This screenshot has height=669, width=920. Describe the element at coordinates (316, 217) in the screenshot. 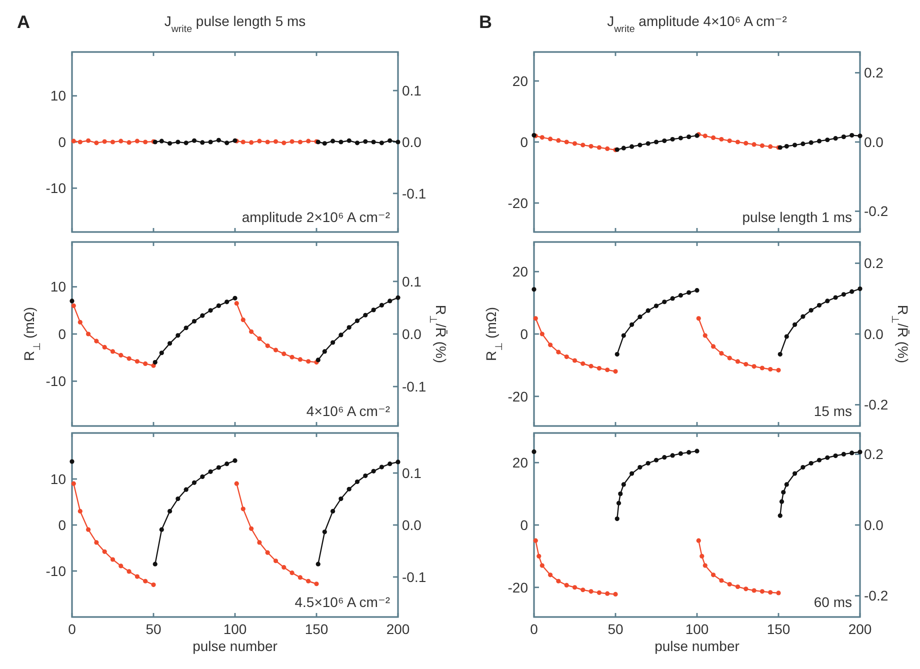

I see `annotation: amplitude 2×10⁶ A cm⁻²` at that location.